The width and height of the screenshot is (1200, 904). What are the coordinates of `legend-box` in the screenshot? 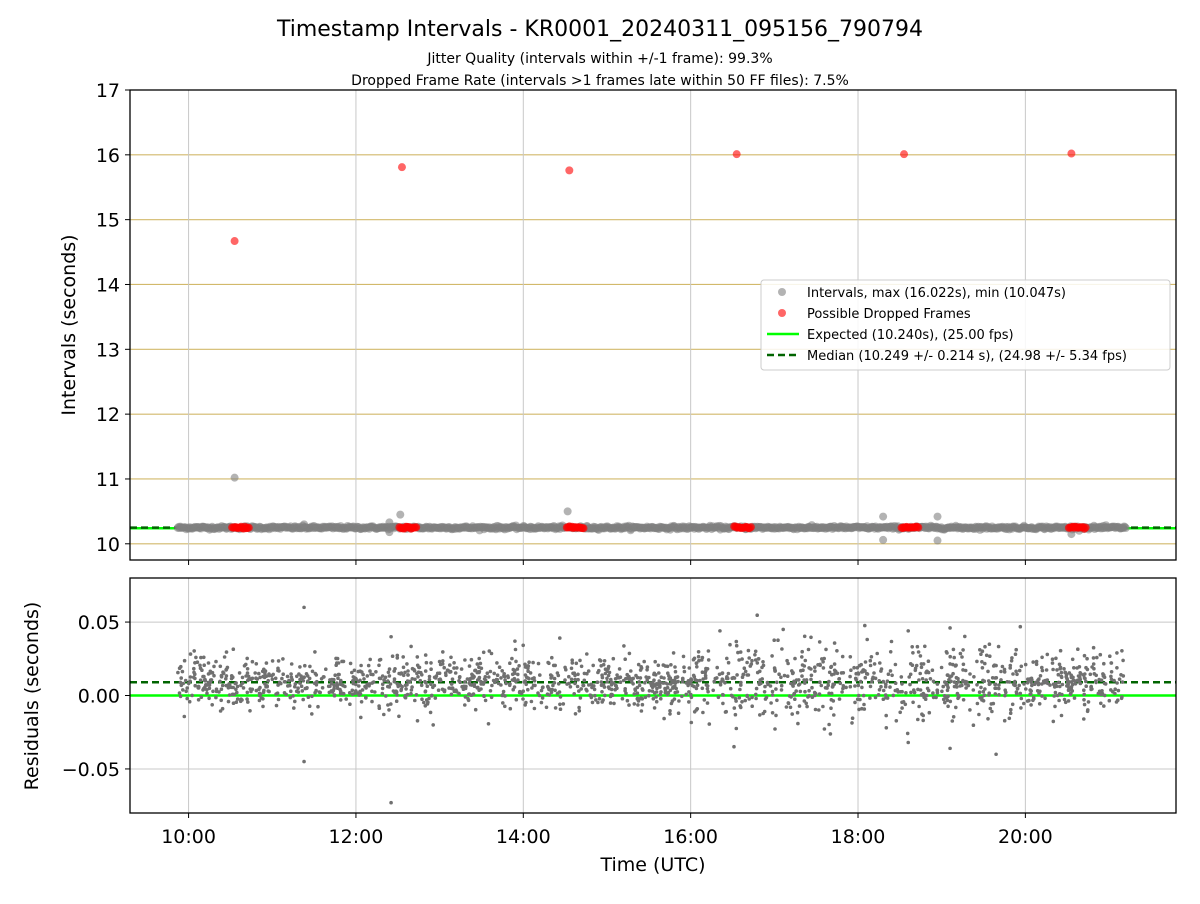 It's located at (965, 325).